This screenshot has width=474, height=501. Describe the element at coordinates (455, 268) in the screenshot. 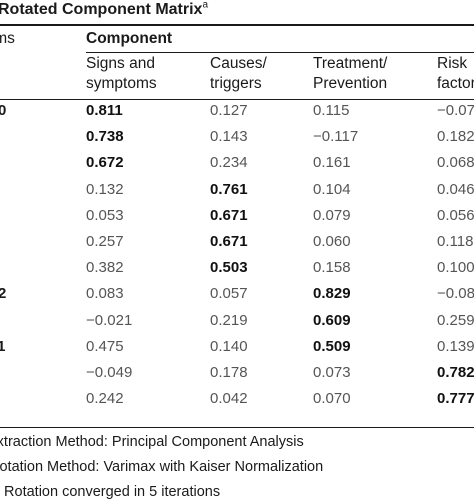

I see `table-cell: 0.100` at that location.